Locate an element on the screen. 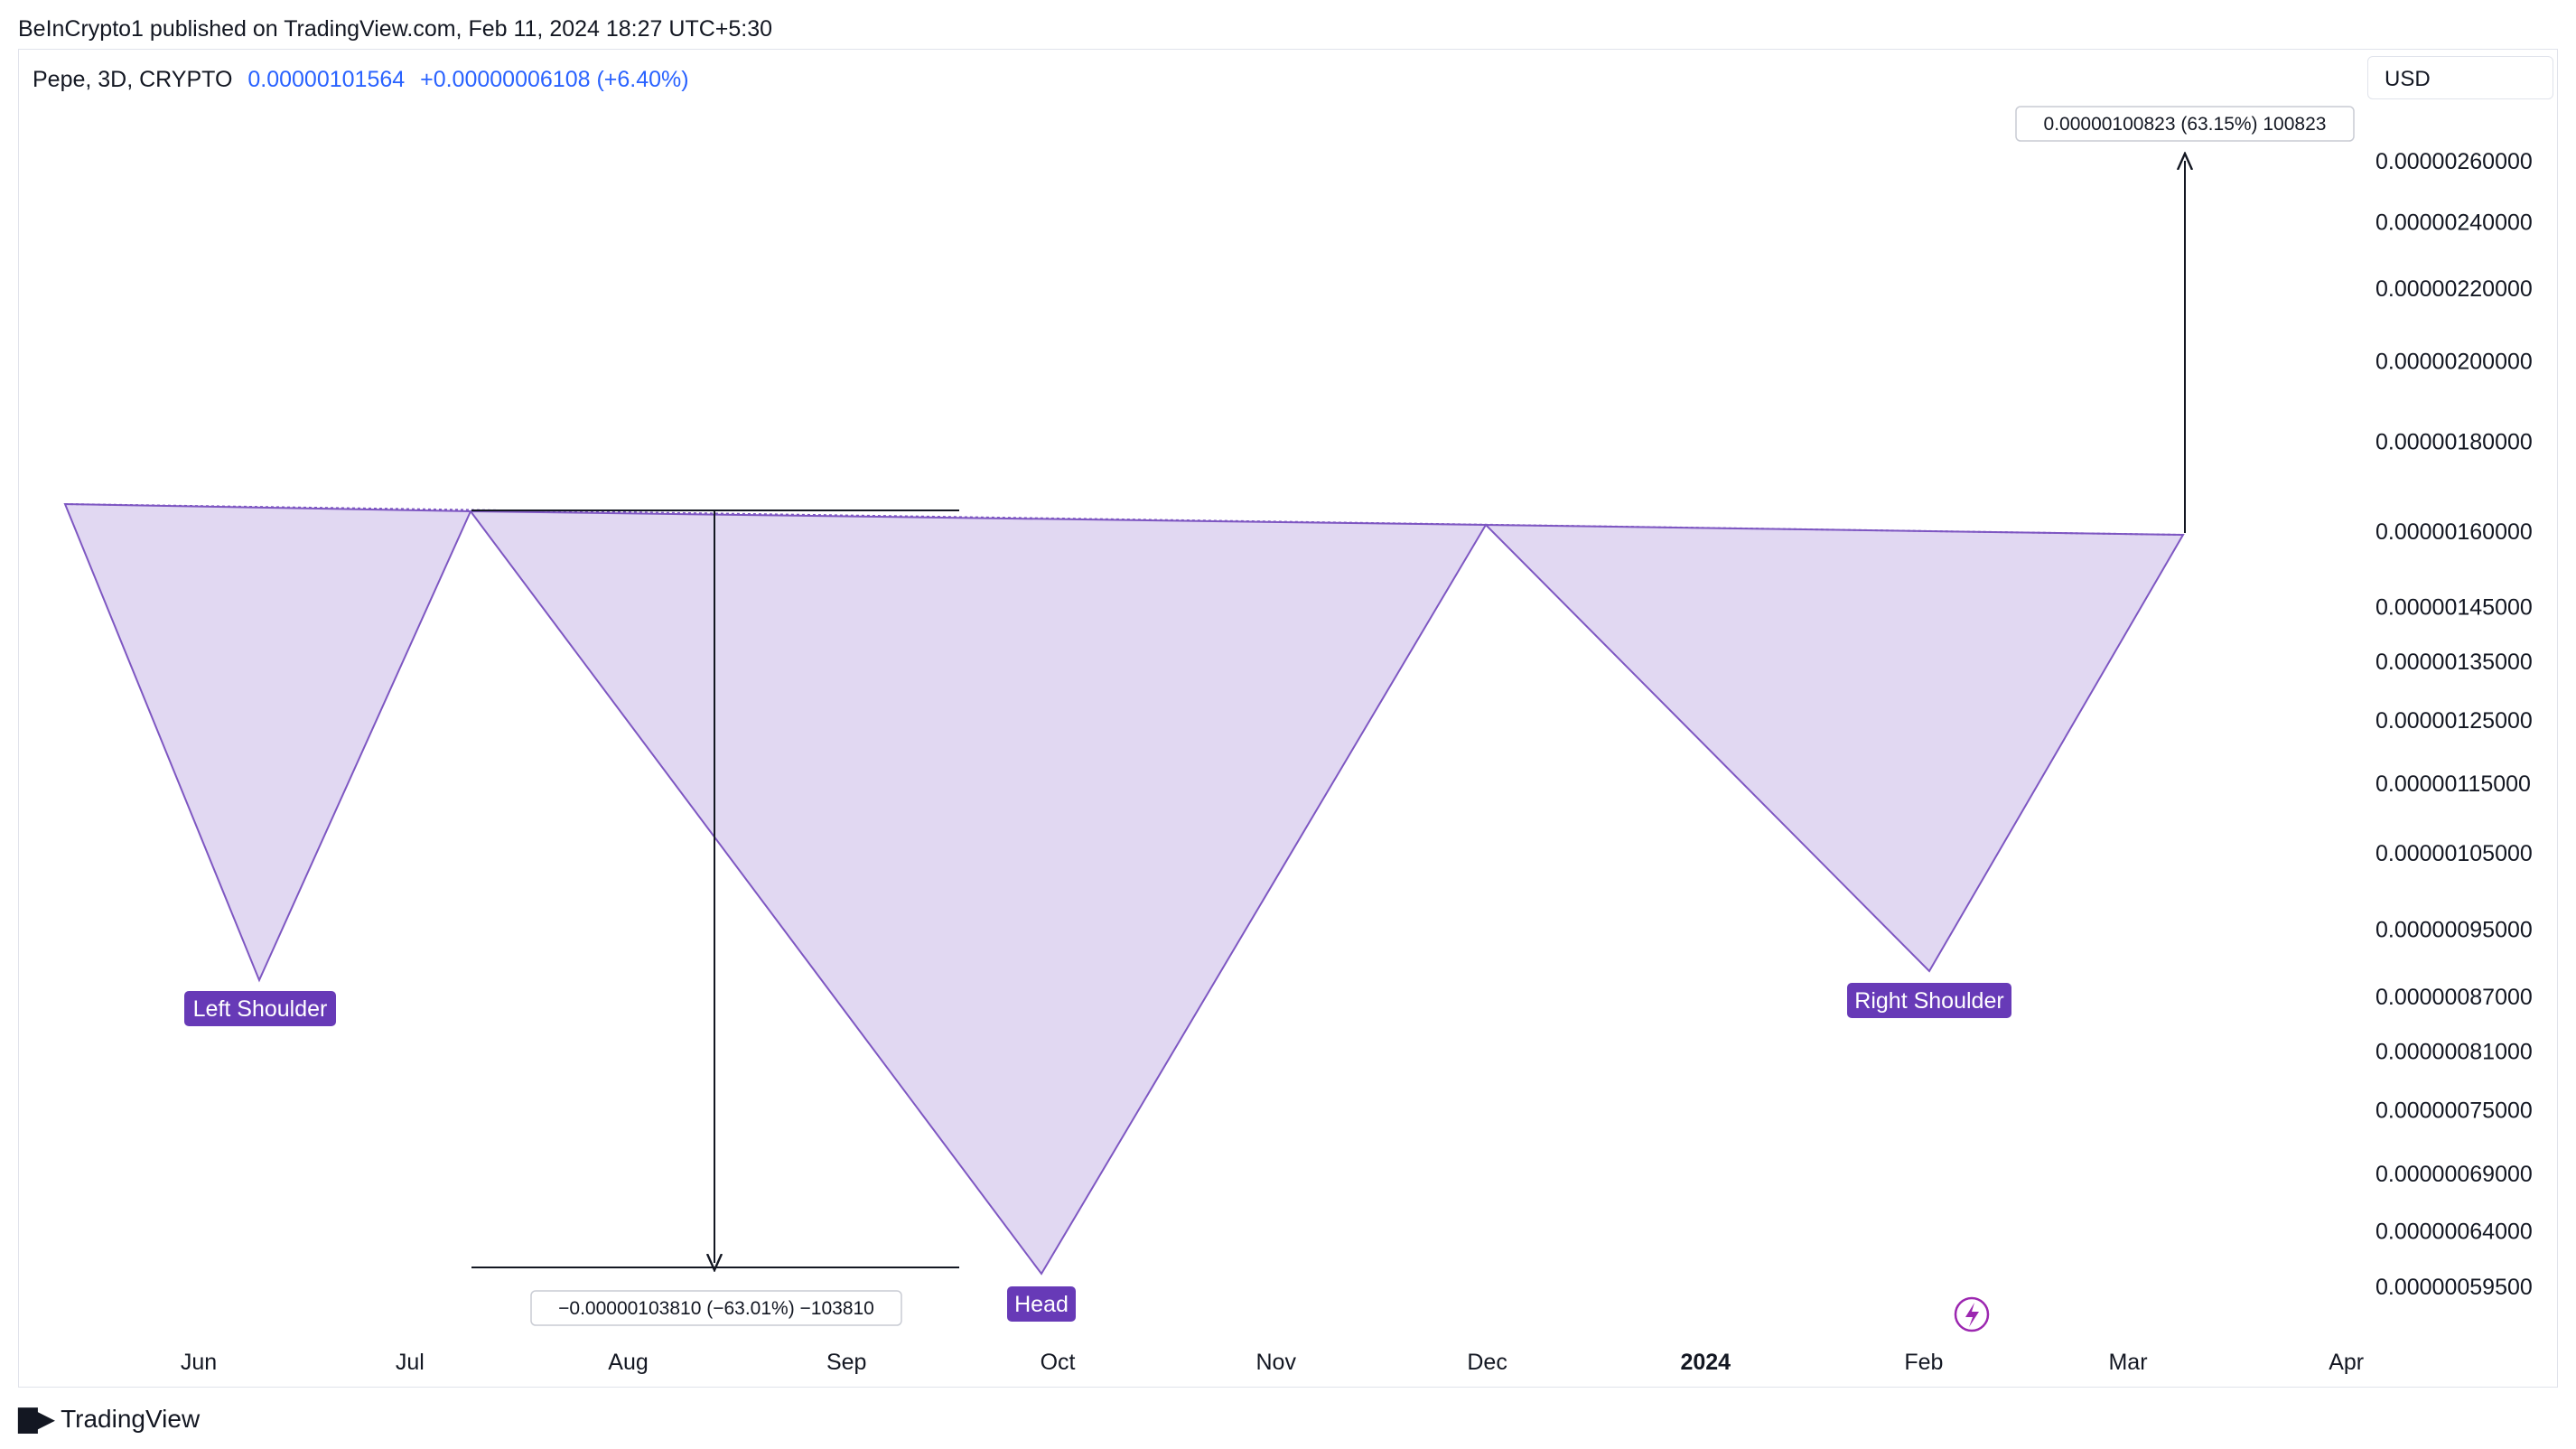  price-tick-label: 0.00000240000 is located at coordinates (2454, 223).